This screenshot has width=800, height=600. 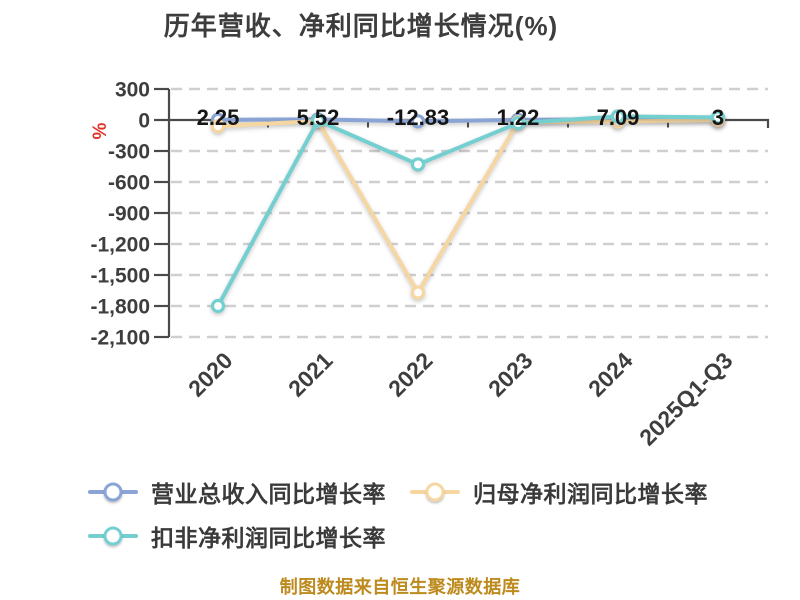 What do you see at coordinates (129, 214) in the screenshot?
I see `y-tick-label: -900` at bounding box center [129, 214].